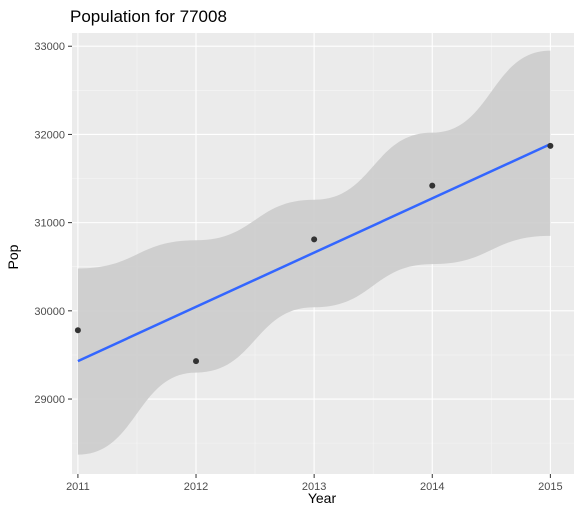  Describe the element at coordinates (432, 487) in the screenshot. I see `x-tick-label: 2014` at that location.